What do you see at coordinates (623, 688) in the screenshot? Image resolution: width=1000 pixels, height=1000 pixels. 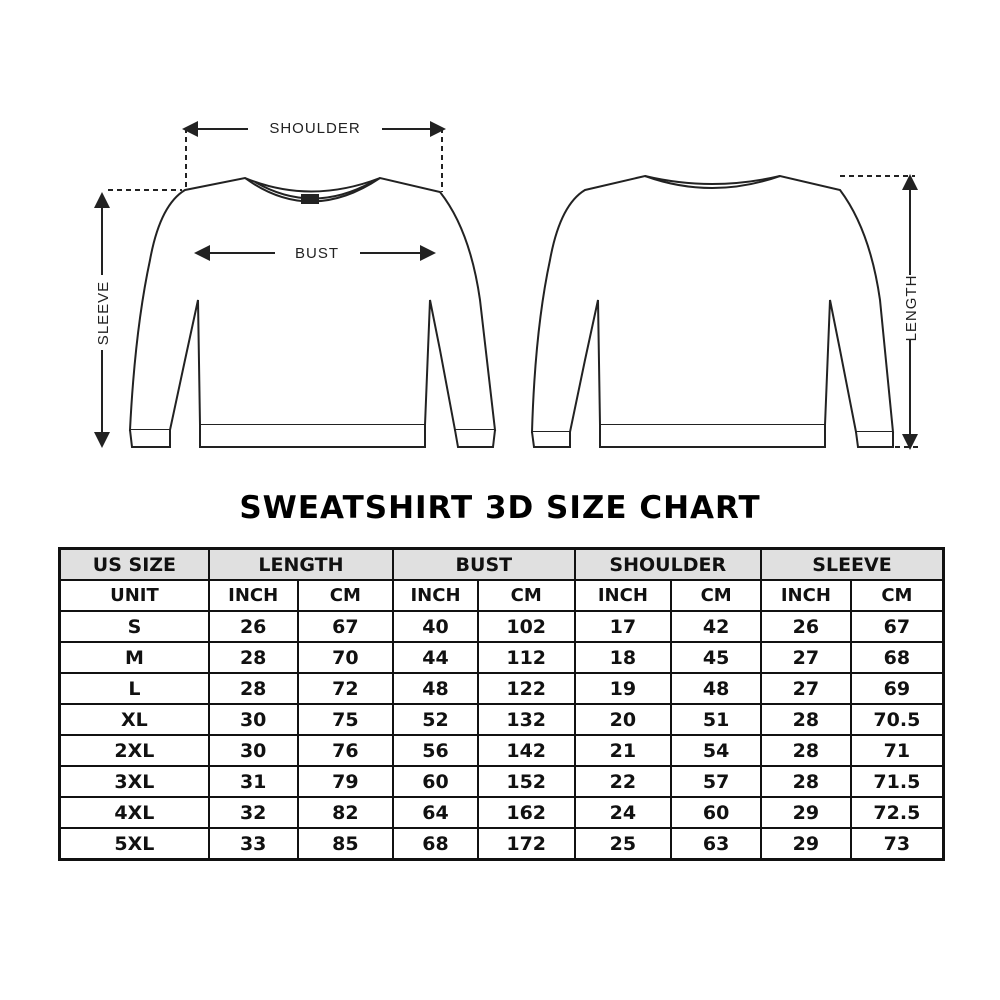 I see `value-cell: 19` at bounding box center [623, 688].